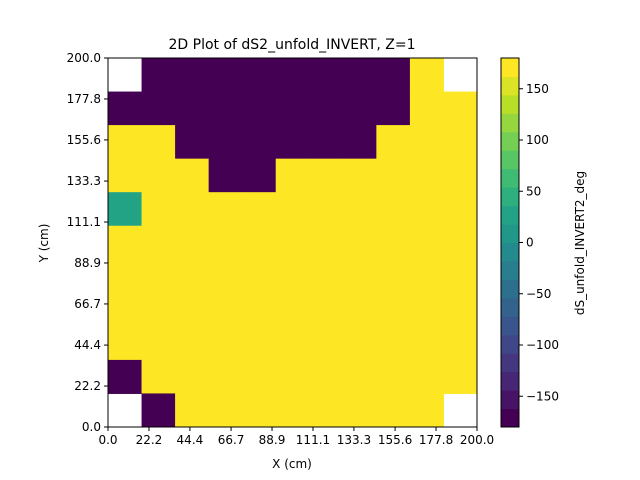 The width and height of the screenshot is (640, 480). Describe the element at coordinates (539, 242) in the screenshot. I see `colorbar-axis: 150 100 50 0 −50 −100 −150` at that location.